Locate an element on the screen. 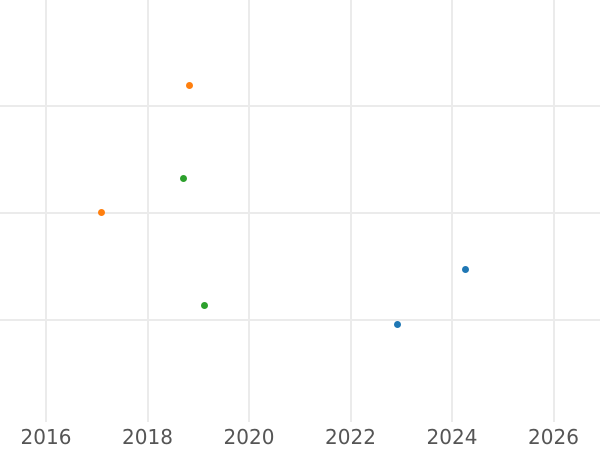  x-tick-label: 2016 is located at coordinates (46, 437).